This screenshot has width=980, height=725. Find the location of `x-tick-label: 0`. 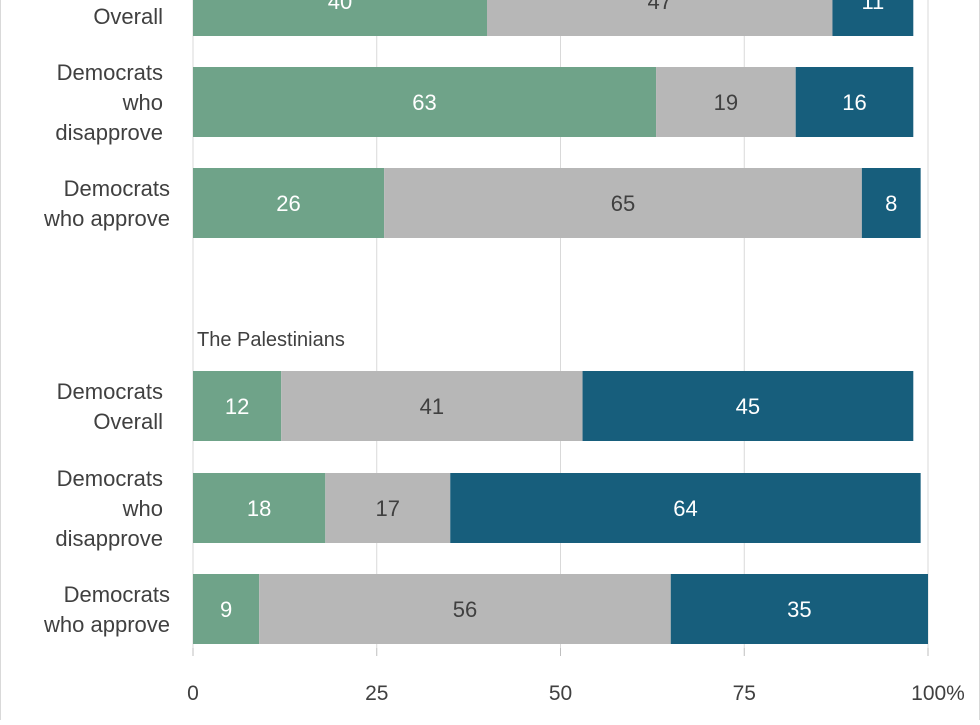

x-tick-label: 0 is located at coordinates (193, 693).